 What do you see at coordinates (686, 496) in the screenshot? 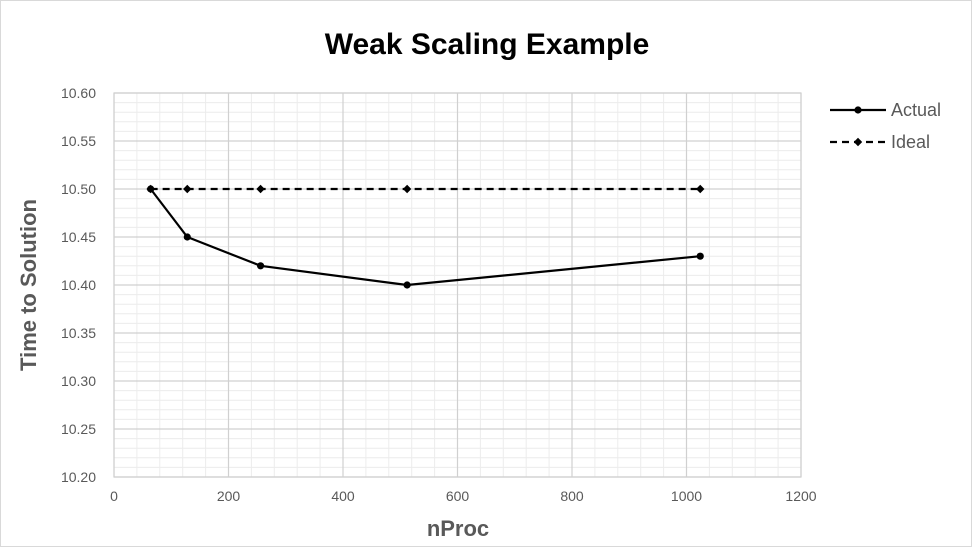
I see `x-tick-label: 1000` at bounding box center [686, 496].